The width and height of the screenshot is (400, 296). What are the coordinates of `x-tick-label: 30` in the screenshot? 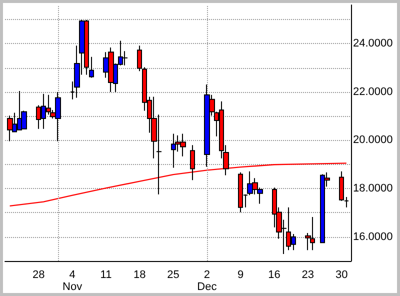 It's located at (341, 275).